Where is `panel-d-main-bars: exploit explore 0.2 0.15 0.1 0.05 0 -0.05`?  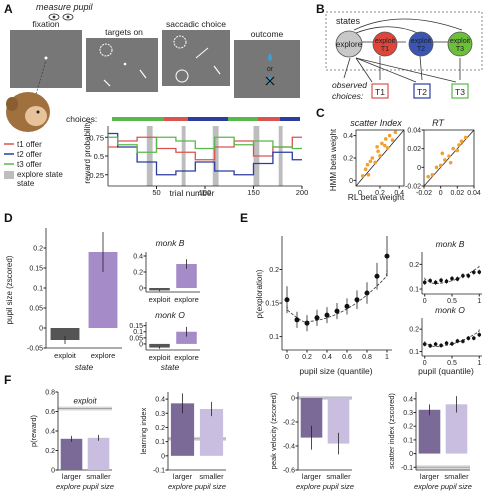
panel-d-main-bars: exploit explore 0.2 0.15 0.1 0.05 0 -0.05 is located at coordinates (74, 294).